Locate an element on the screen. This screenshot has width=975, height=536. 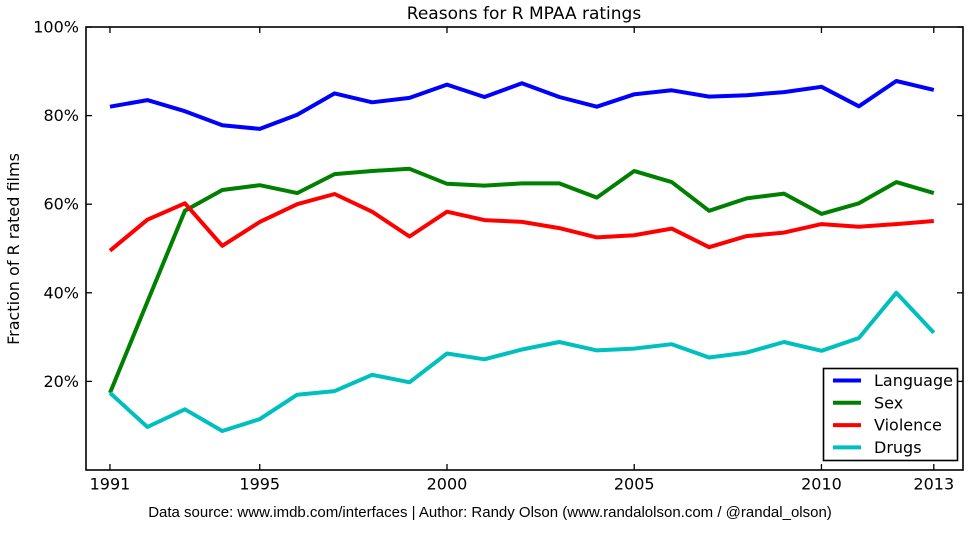
legend-item-sex: Sex is located at coordinates (868, 402).